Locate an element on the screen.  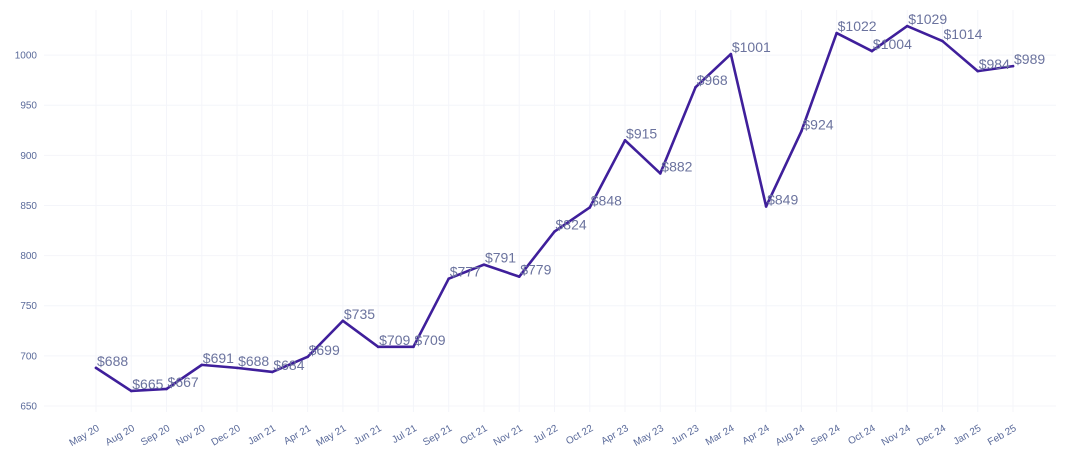
x-tick-label: Jun 23 is located at coordinates (686, 435).